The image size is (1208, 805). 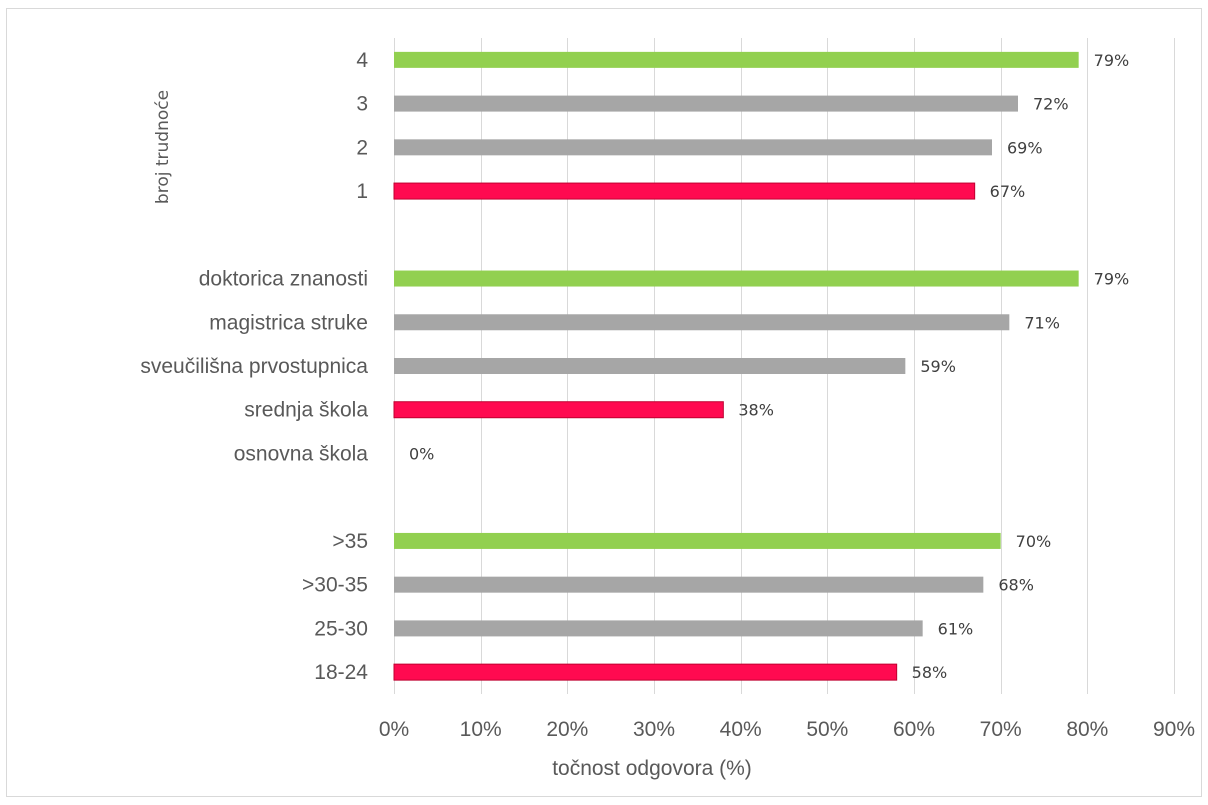 I want to click on data-label: 61%, so click(x=956, y=628).